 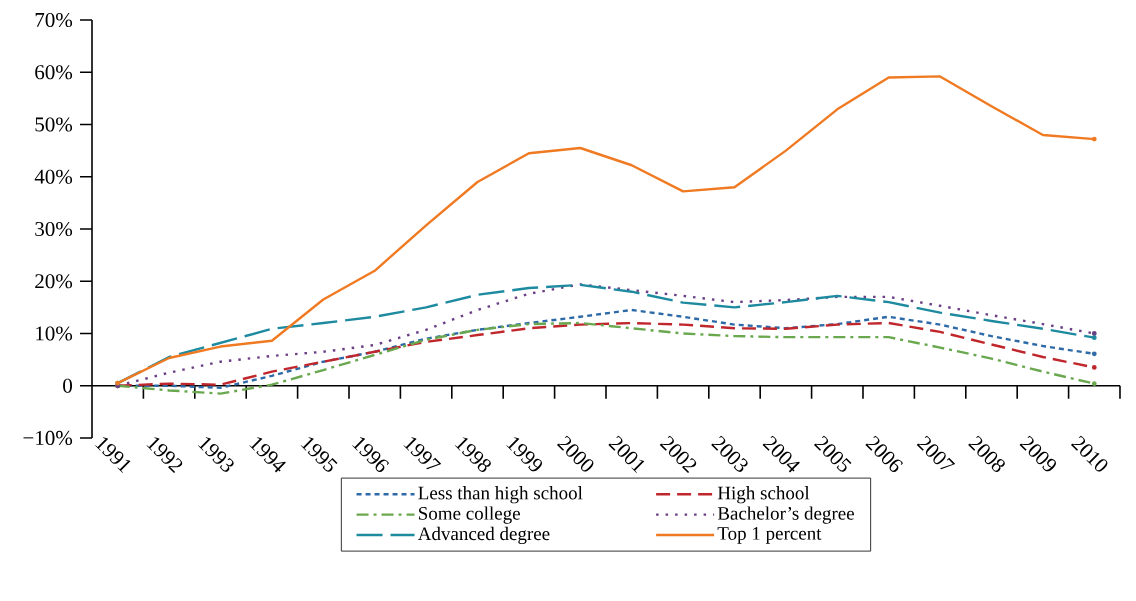 What do you see at coordinates (54, 229) in the screenshot?
I see `y-tick-label: 30%` at bounding box center [54, 229].